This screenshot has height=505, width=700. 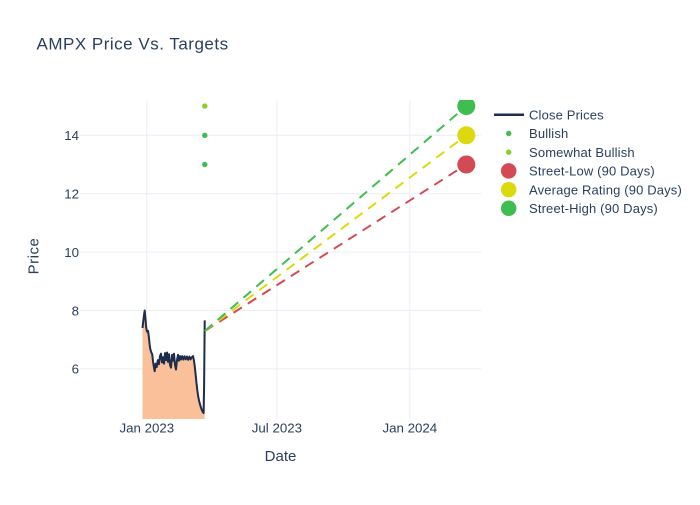 I want to click on svg-text: Close Prices, so click(x=566, y=115).